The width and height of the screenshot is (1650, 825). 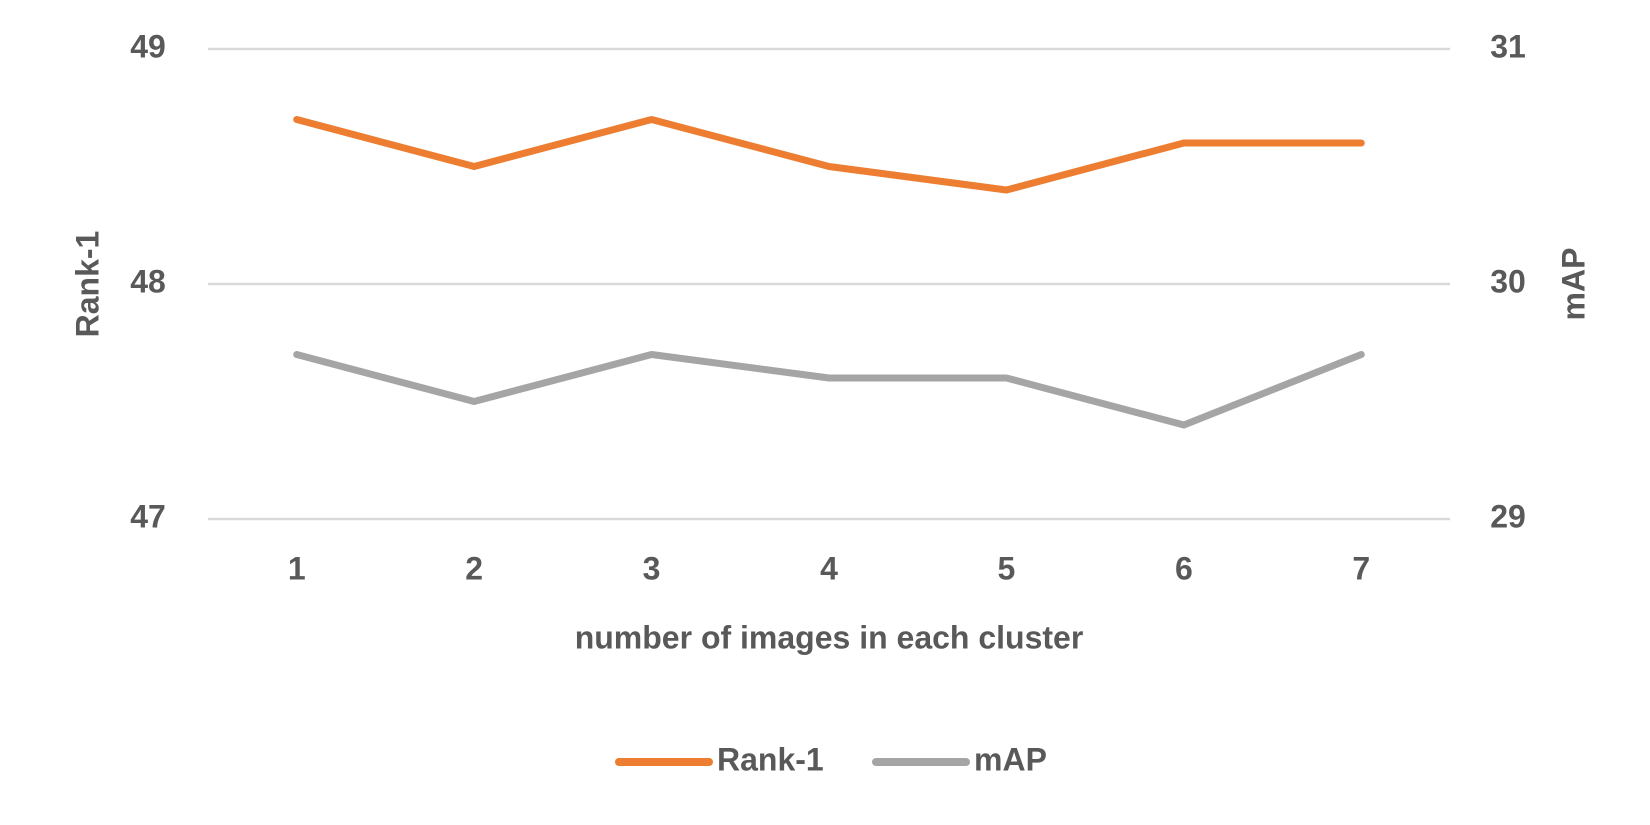 What do you see at coordinates (1508, 46) in the screenshot?
I see `y2-tick-label: 31` at bounding box center [1508, 46].